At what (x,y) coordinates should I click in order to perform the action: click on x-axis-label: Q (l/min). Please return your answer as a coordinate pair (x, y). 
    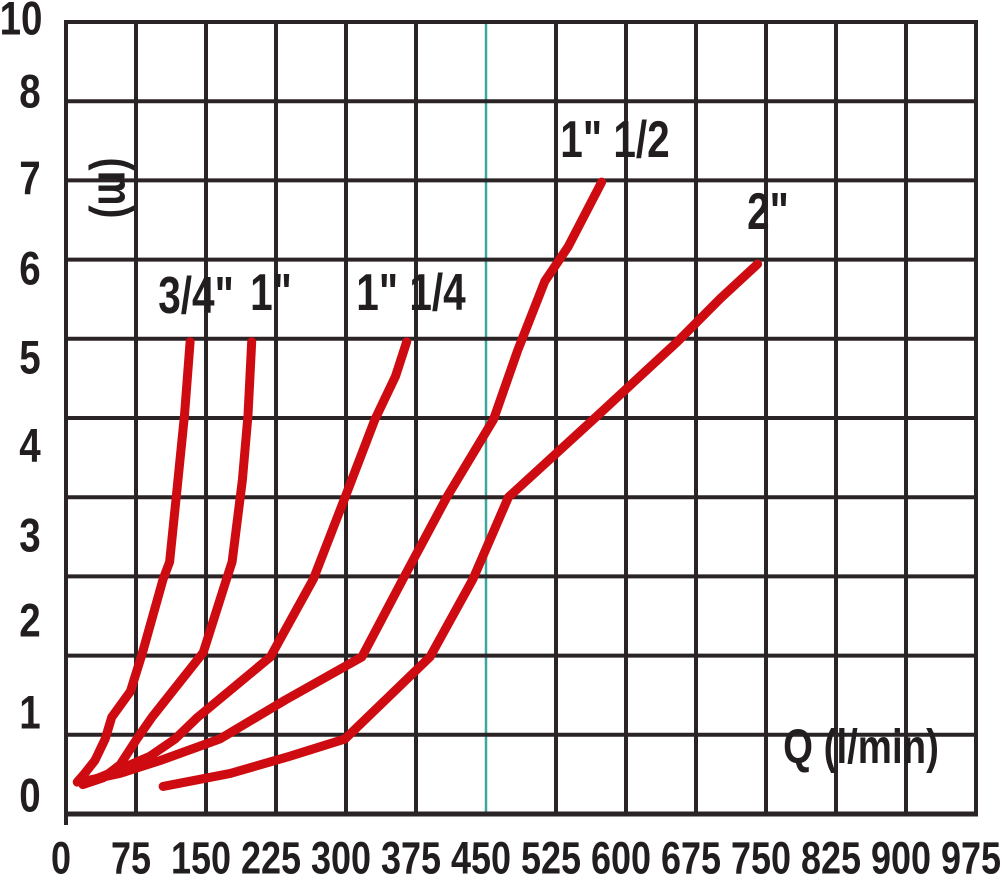
    Looking at the image, I should click on (861, 747).